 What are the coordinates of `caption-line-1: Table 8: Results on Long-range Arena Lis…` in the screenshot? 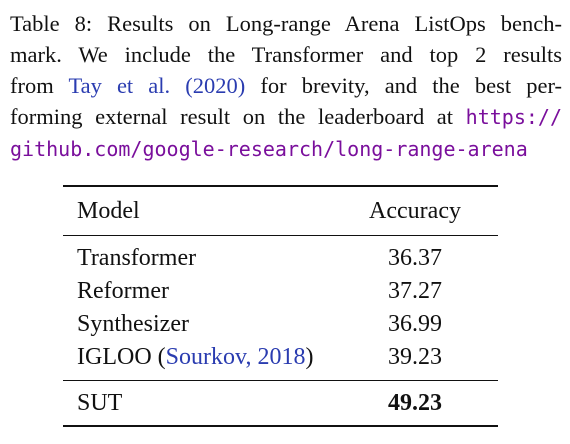 It's located at (286, 23).